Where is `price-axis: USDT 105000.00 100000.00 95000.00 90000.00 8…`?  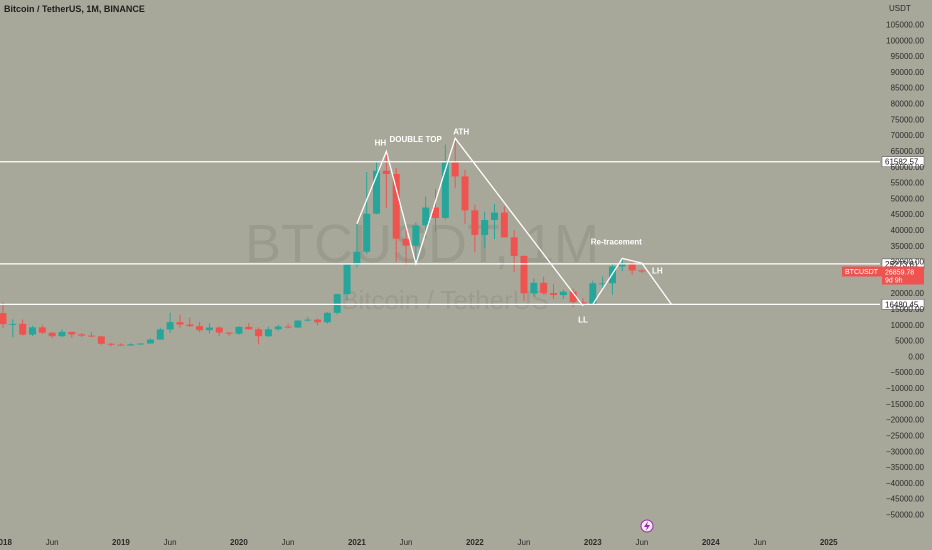 price-axis: USDT 105000.00 100000.00 95000.00 90000.00 8… is located at coordinates (905, 262).